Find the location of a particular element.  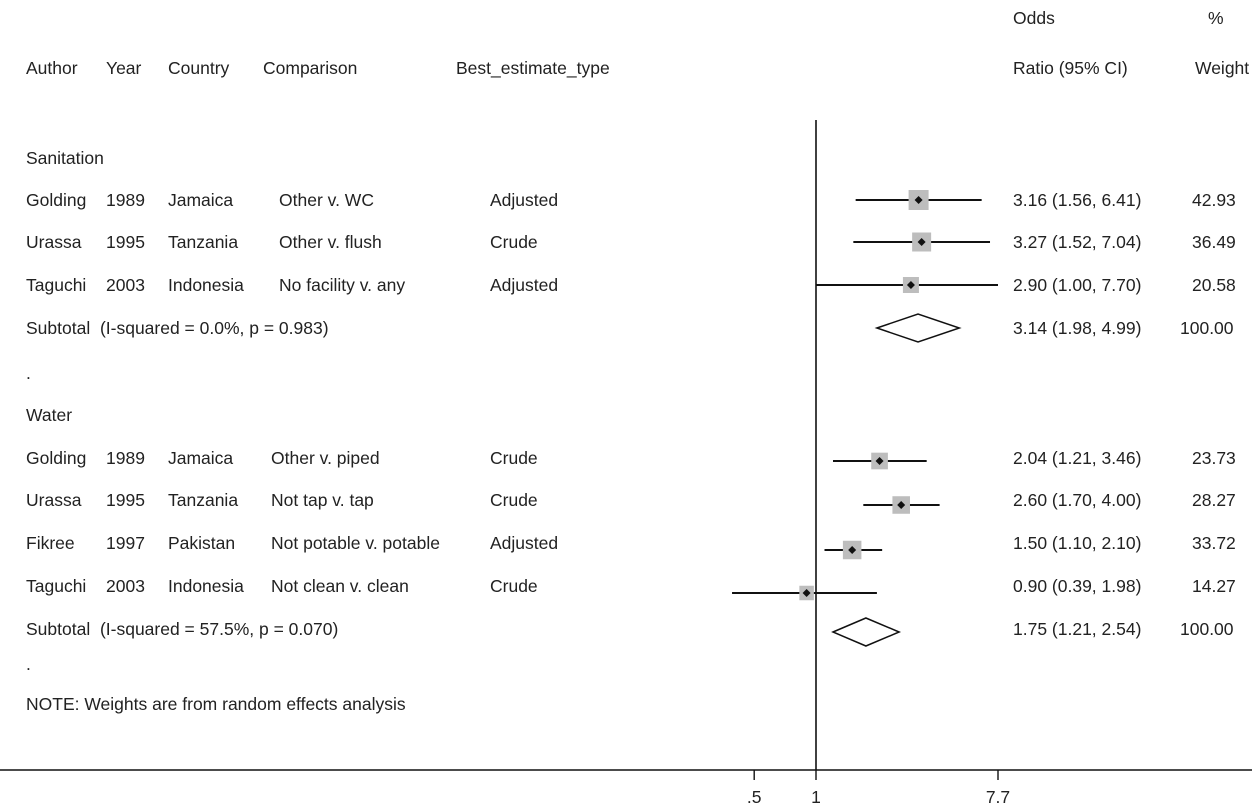

header-country: Country is located at coordinates (199, 68).